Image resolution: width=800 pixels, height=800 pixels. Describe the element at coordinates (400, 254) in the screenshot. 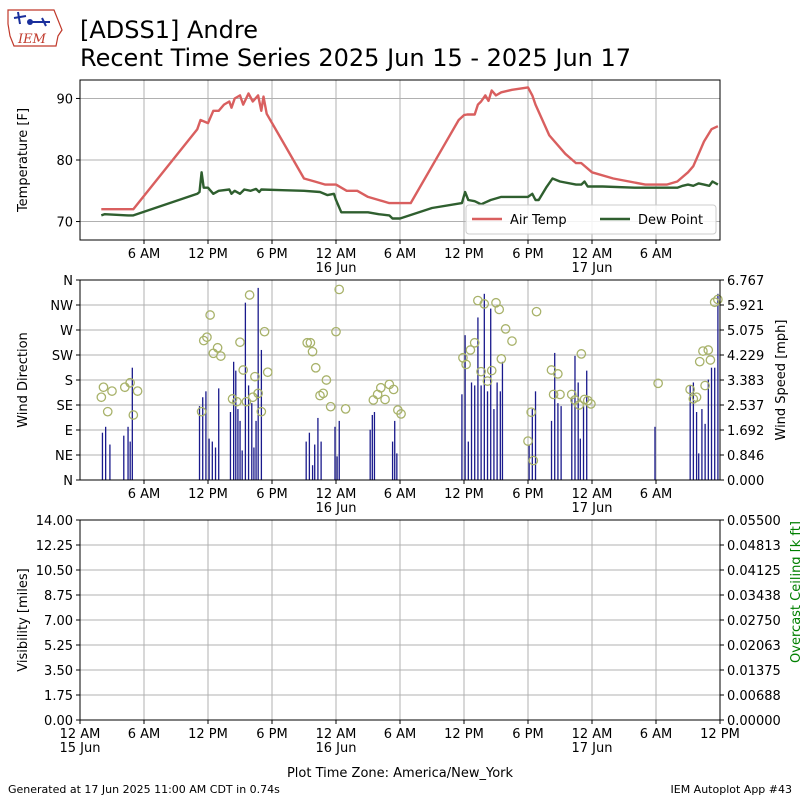

I see `panel-0-x-tick-label: 6 AM` at that location.